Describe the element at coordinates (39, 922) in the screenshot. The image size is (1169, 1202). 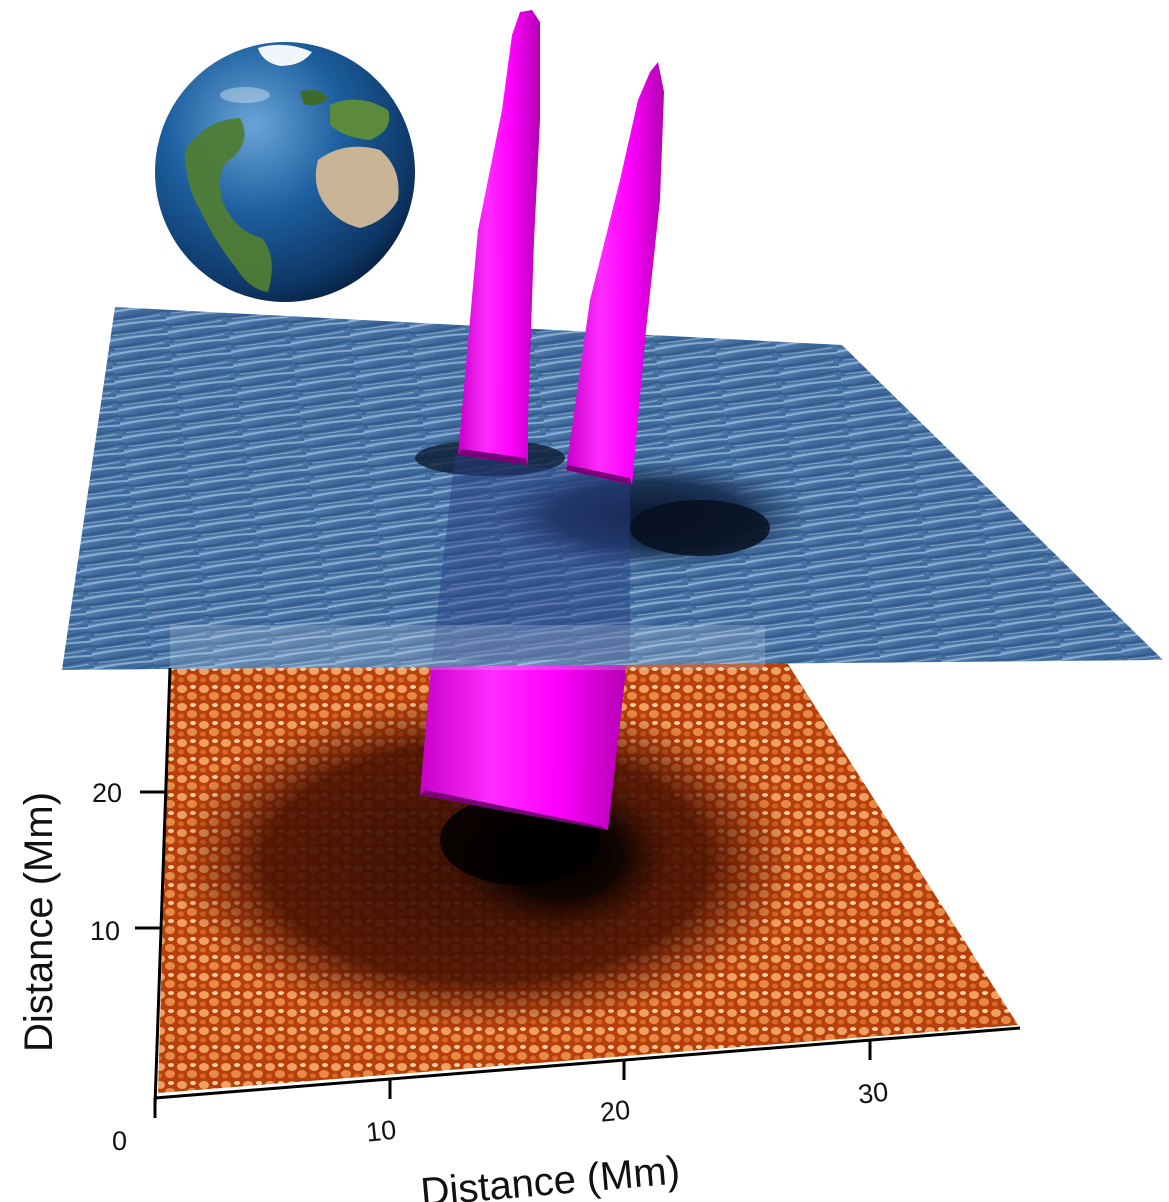
I see `y-axis-label: Distance (Mm)` at that location.